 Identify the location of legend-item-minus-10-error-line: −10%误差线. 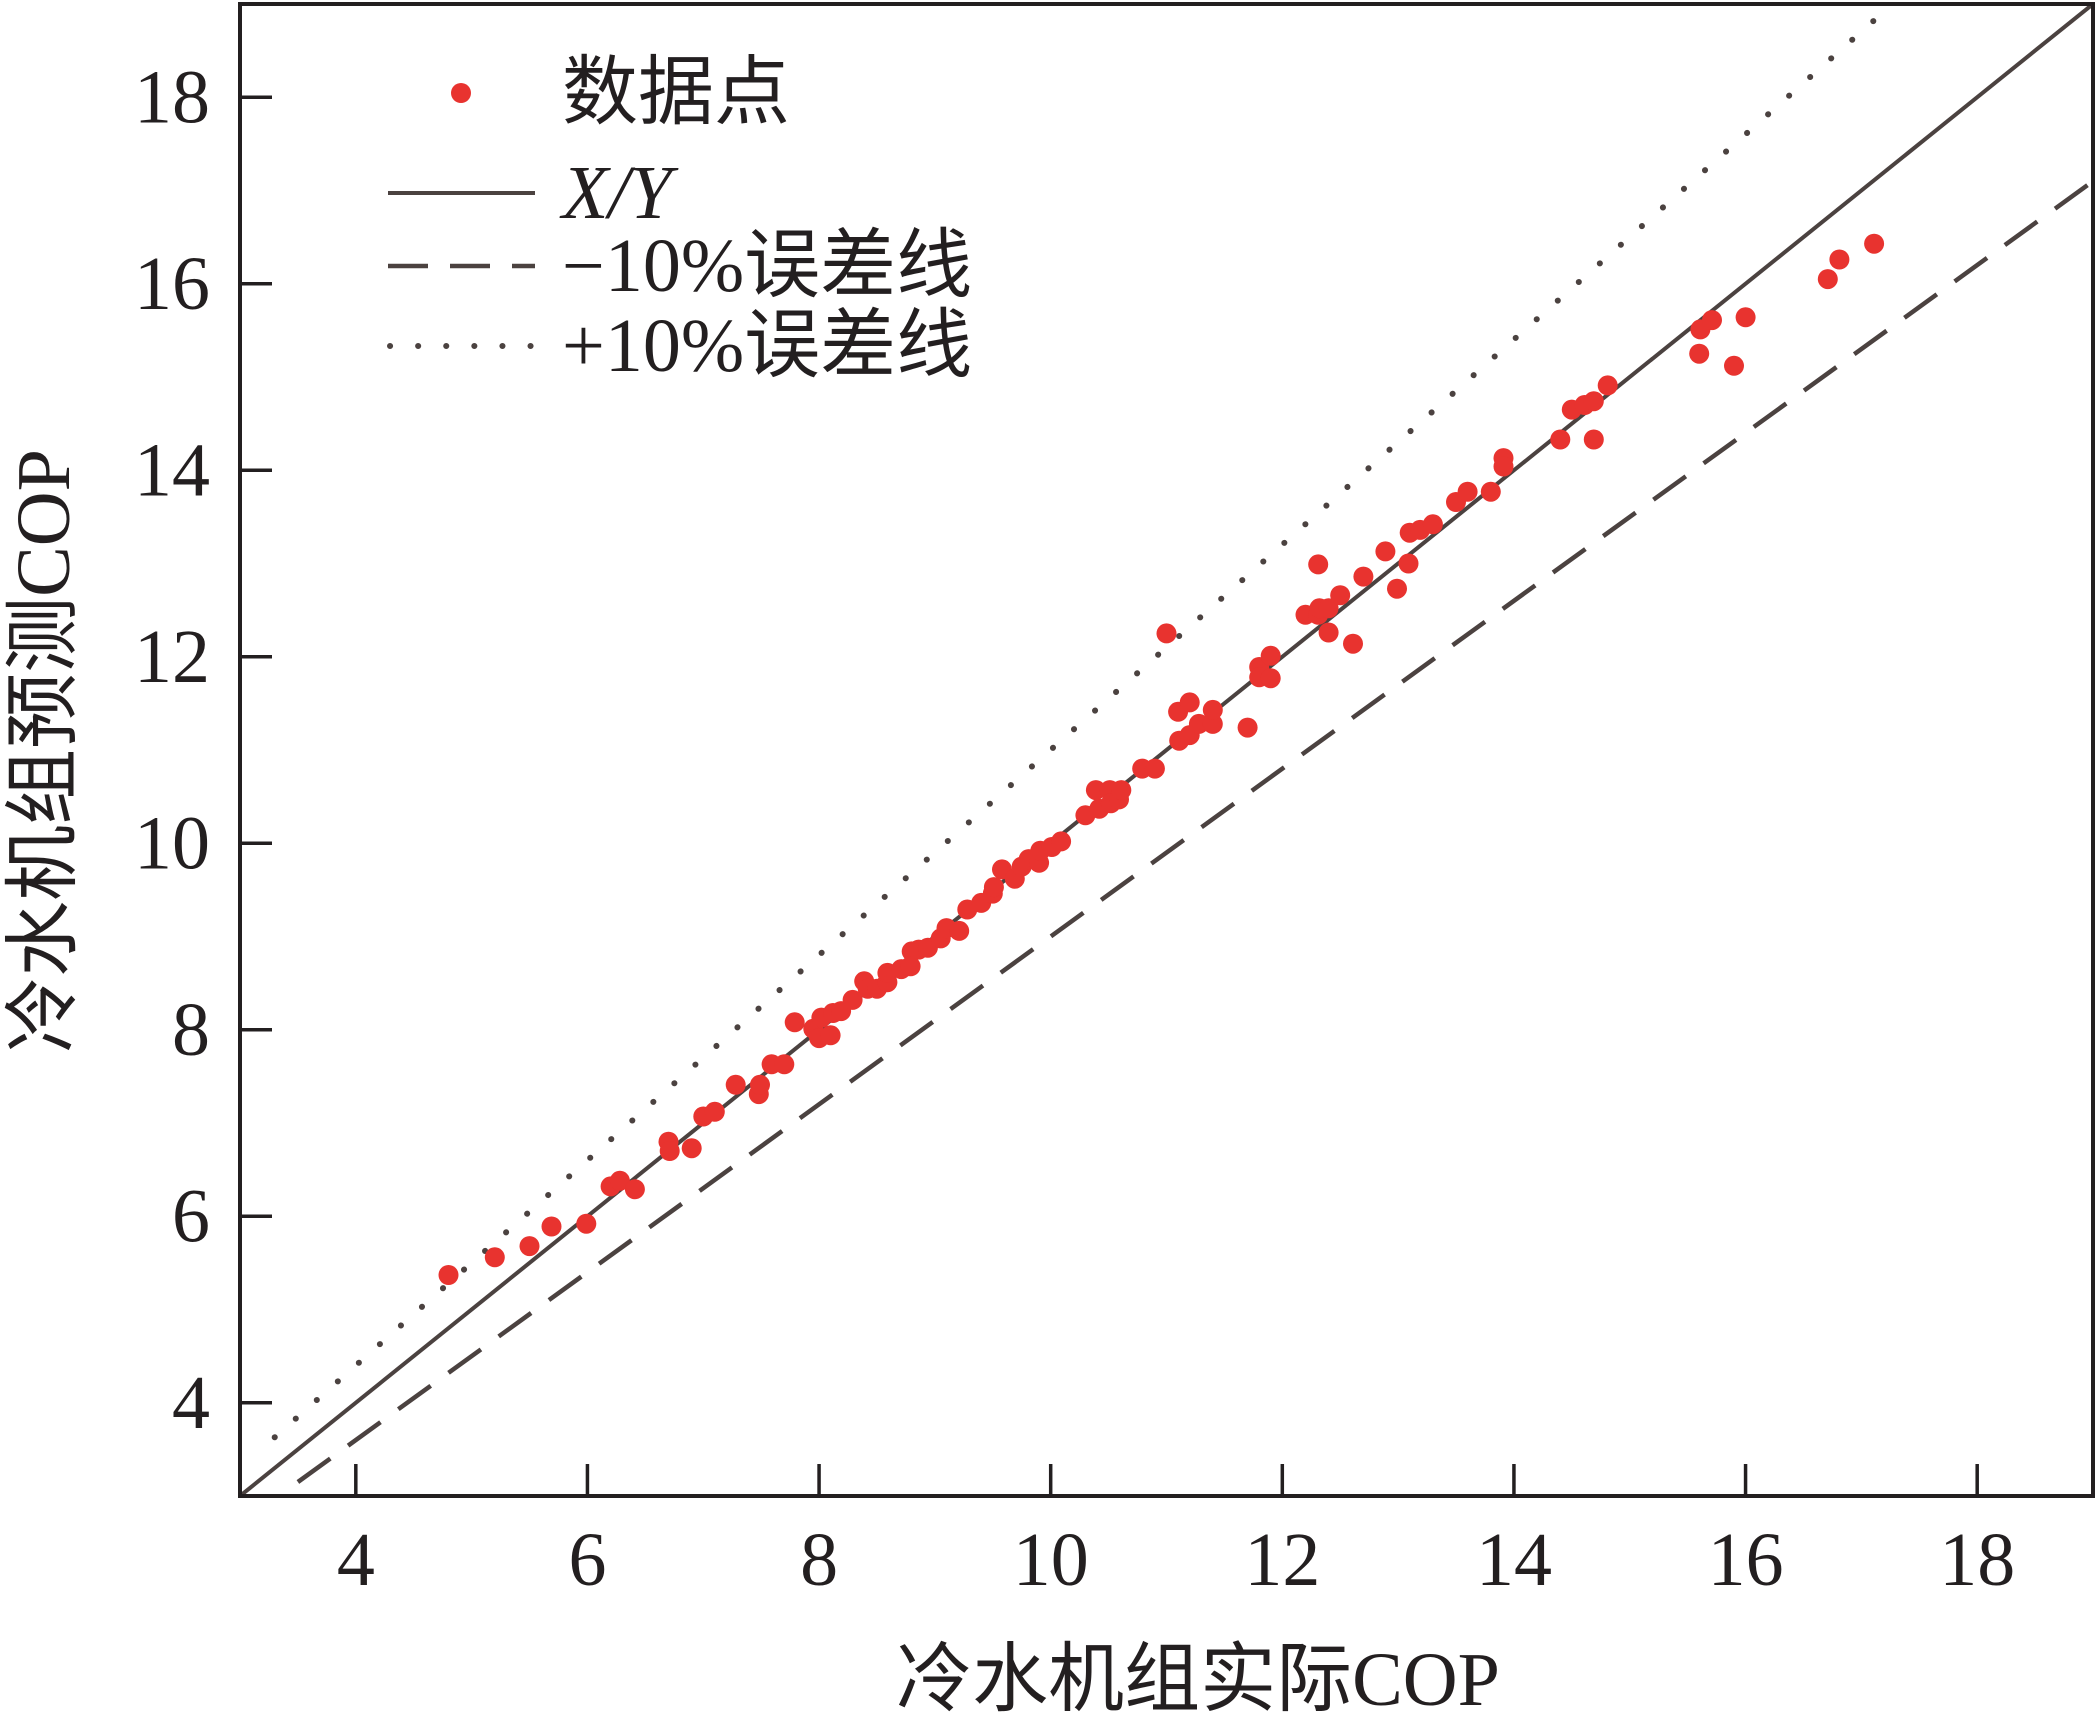
(680, 266).